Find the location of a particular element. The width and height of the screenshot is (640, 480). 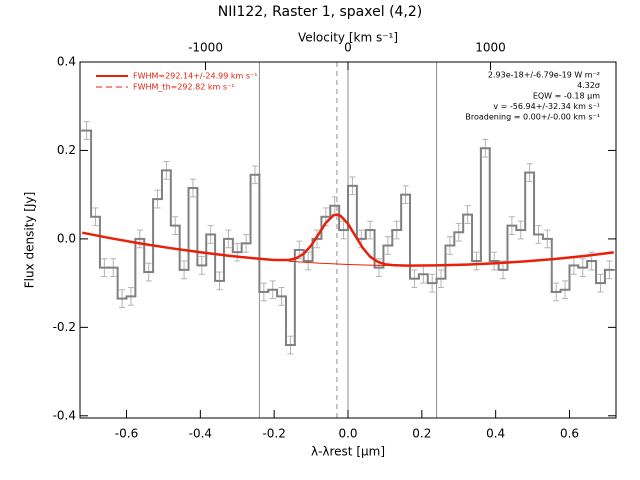

x-tick-label: -0.4 is located at coordinates (200, 434).